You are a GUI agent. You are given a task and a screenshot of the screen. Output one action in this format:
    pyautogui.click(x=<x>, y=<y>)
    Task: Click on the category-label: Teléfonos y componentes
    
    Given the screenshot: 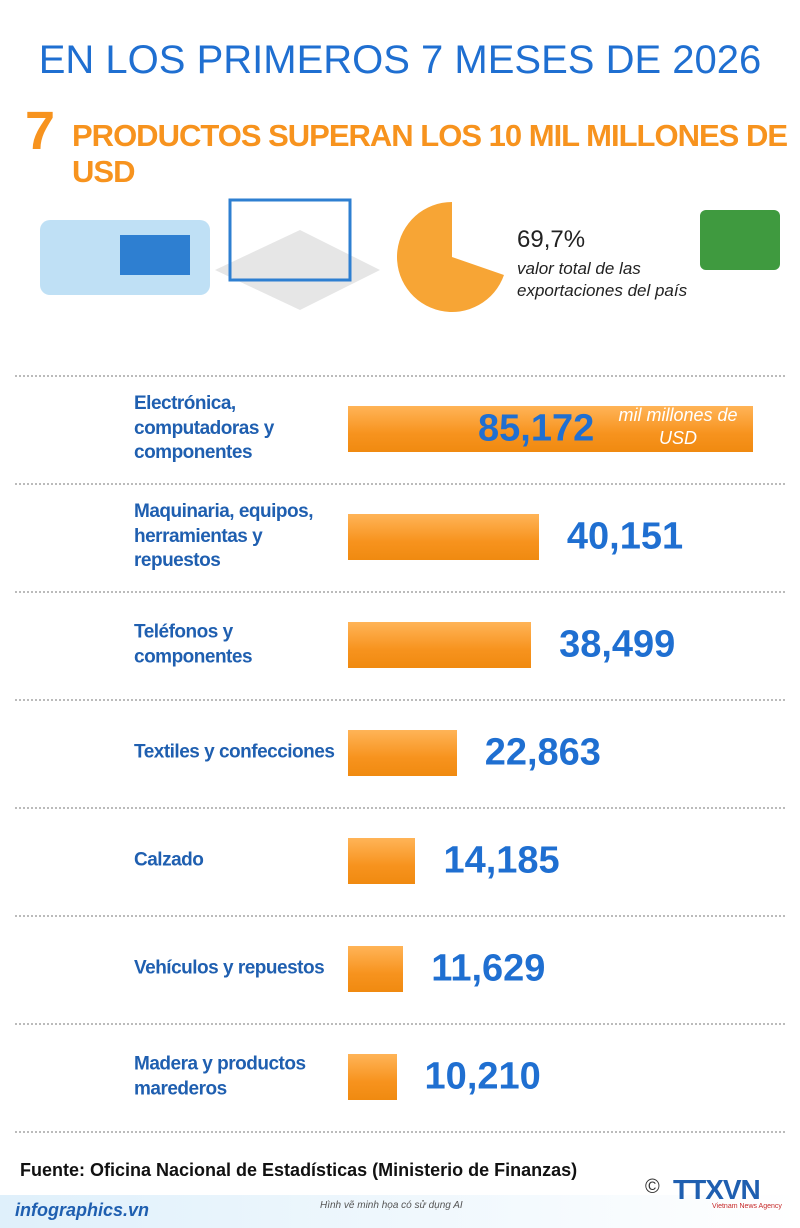 What is the action you would take?
    pyautogui.click(x=193, y=644)
    